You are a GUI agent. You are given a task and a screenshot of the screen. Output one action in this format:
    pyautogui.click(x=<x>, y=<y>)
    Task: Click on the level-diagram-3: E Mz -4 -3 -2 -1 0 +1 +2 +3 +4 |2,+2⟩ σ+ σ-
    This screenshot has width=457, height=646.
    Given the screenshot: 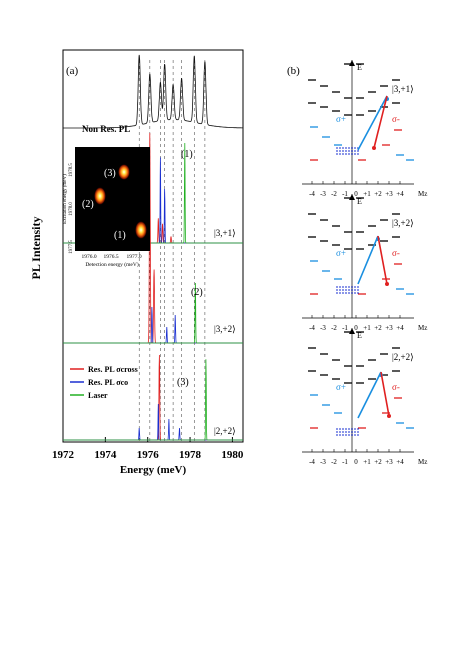 What is the action you would take?
    pyautogui.click(x=364, y=397)
    